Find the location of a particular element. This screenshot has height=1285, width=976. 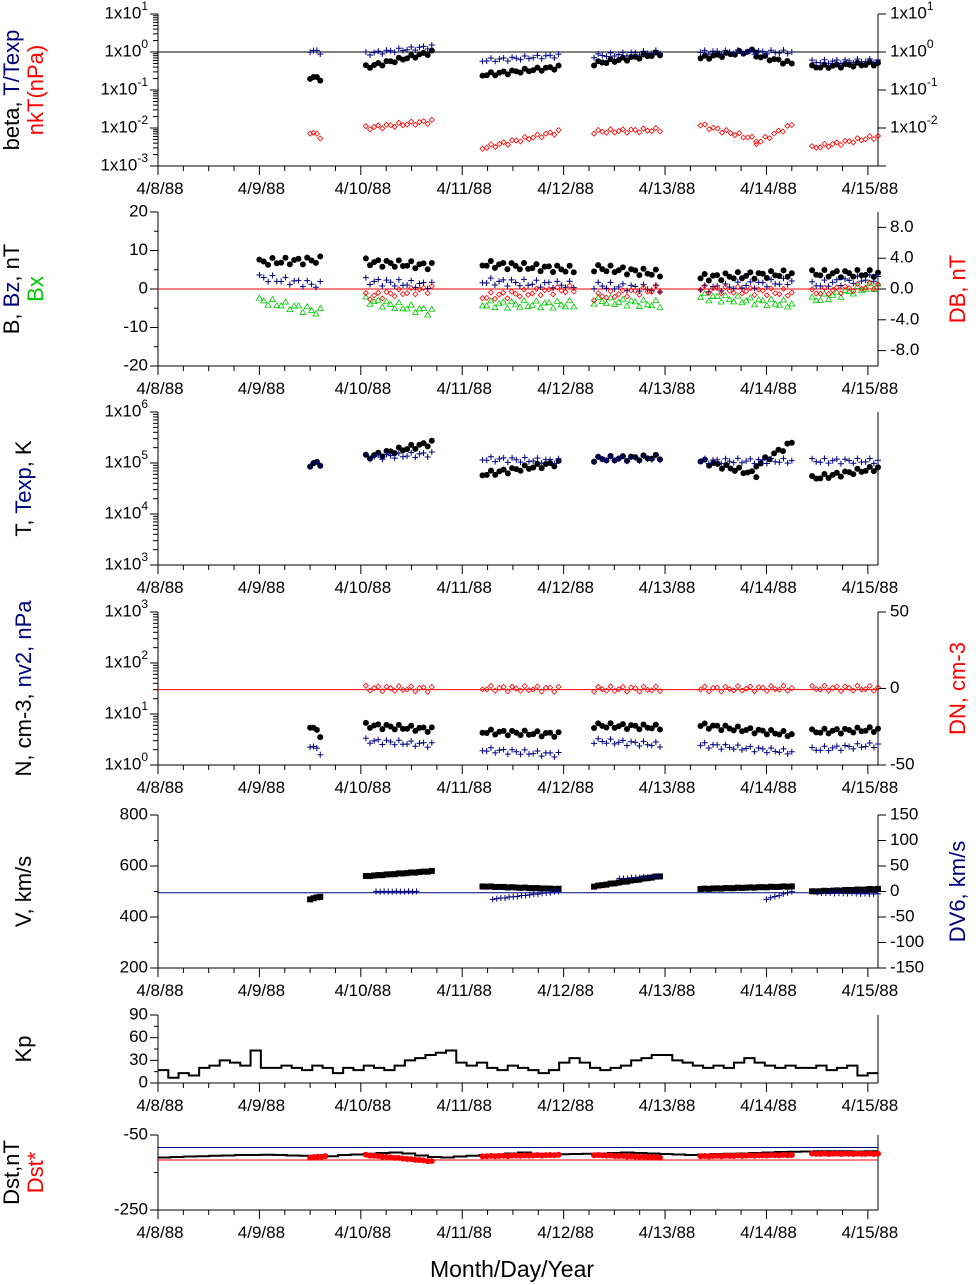

y-tick-label: 90 is located at coordinates (138, 1013).